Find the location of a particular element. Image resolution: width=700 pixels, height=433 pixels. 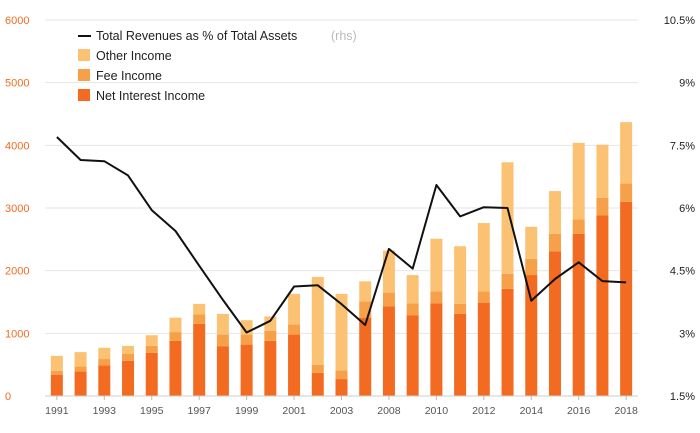

bar-other-income-2016 is located at coordinates (578, 181).